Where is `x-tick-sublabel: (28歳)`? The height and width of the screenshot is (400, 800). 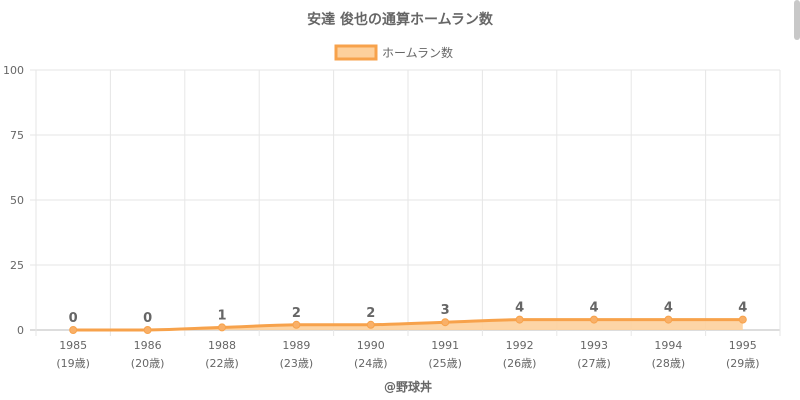
x-tick-sublabel: (28歳) is located at coordinates (669, 363).